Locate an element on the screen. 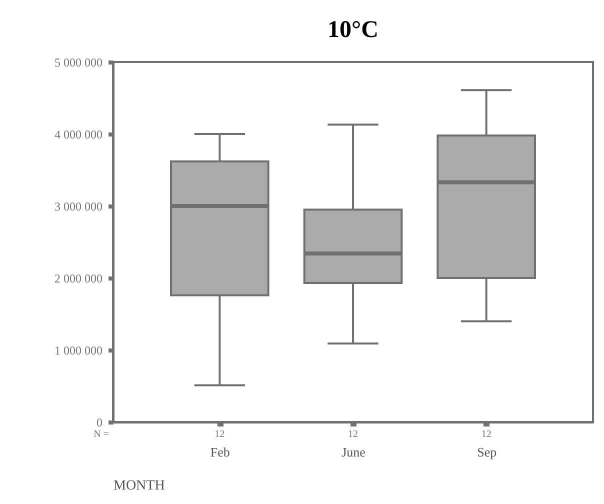  text: N = is located at coordinates (102, 434).